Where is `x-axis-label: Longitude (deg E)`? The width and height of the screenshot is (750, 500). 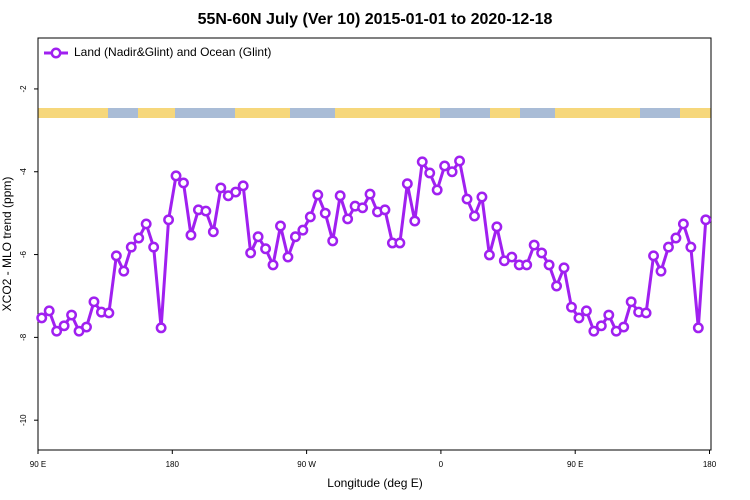
x-axis-label: Longitude (deg E) is located at coordinates (374, 483).